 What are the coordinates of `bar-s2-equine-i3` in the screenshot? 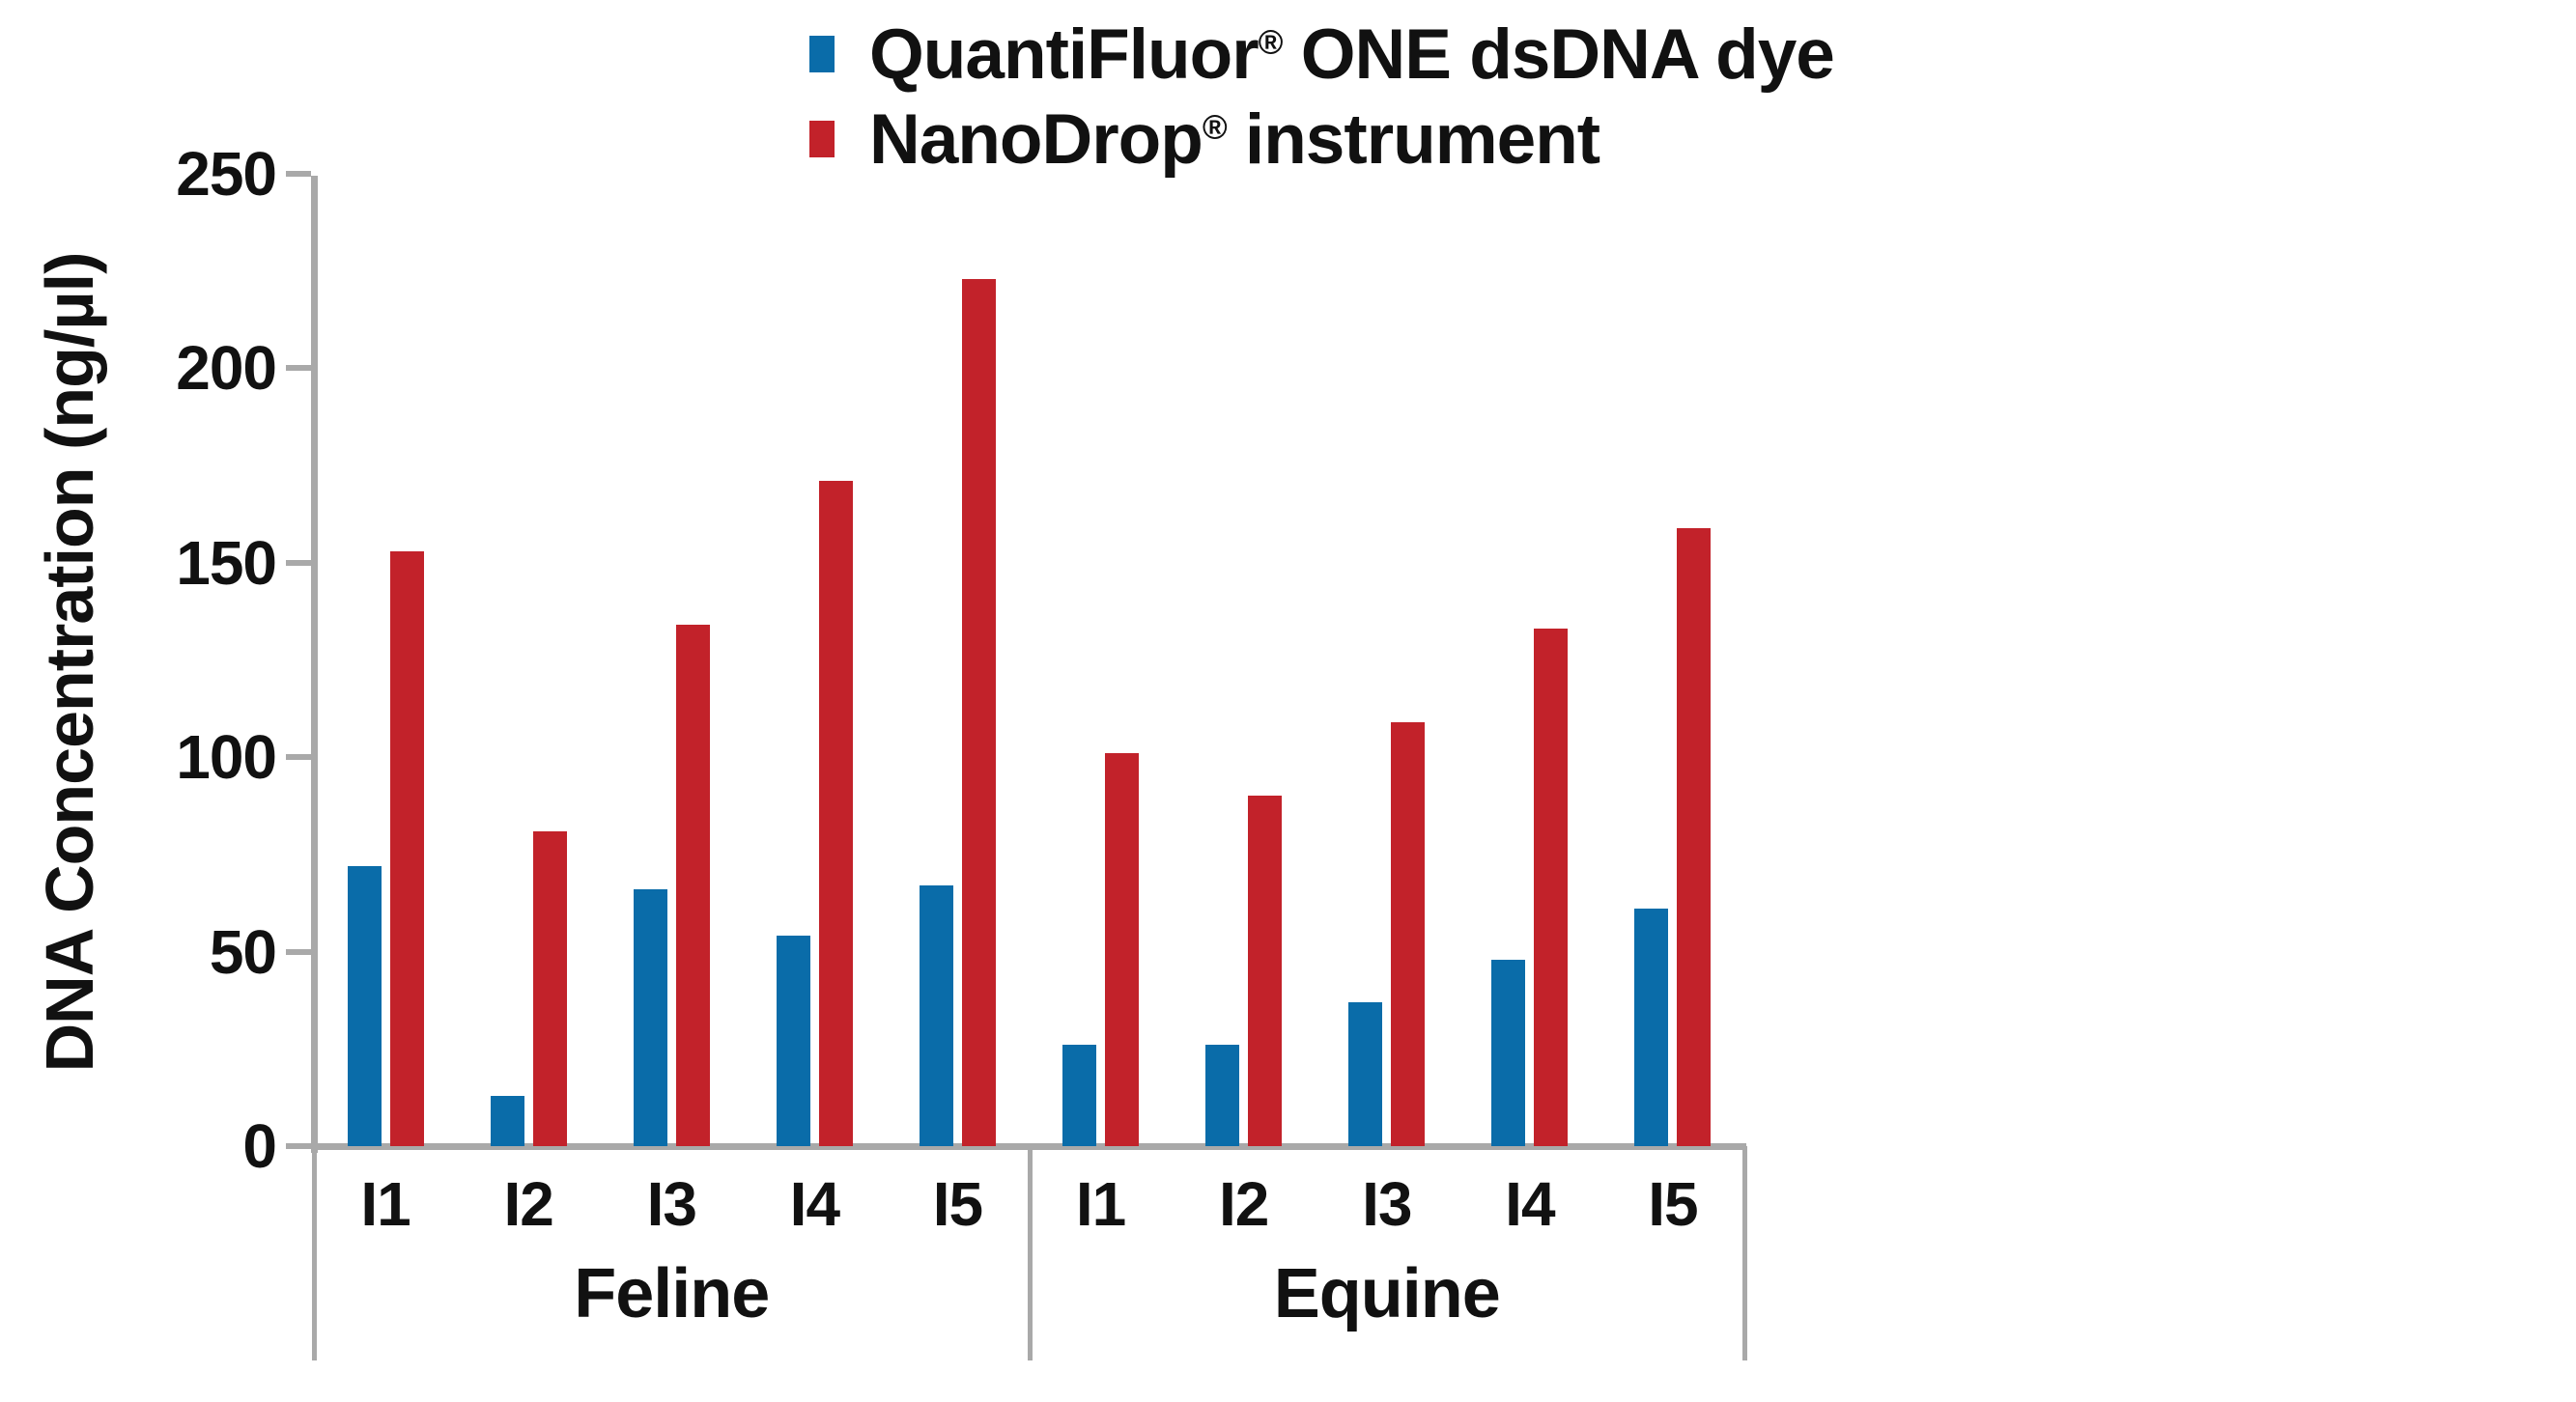 It's located at (1408, 934).